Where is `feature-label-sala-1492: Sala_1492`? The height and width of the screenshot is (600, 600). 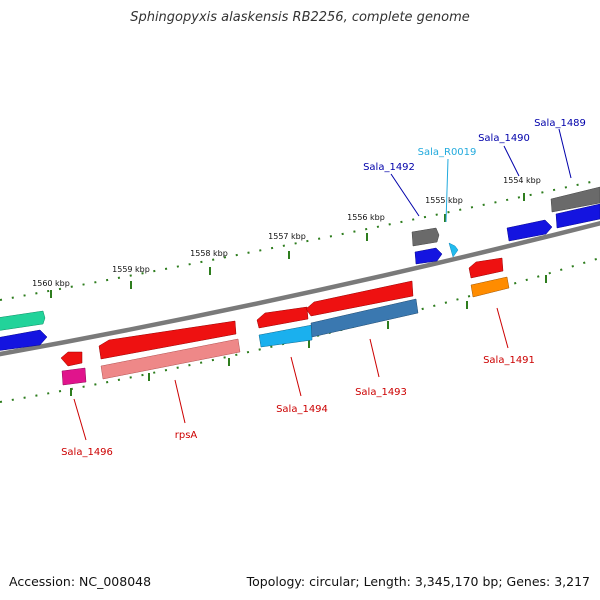
feature-label-sala-1492: Sala_1492 is located at coordinates (389, 167).